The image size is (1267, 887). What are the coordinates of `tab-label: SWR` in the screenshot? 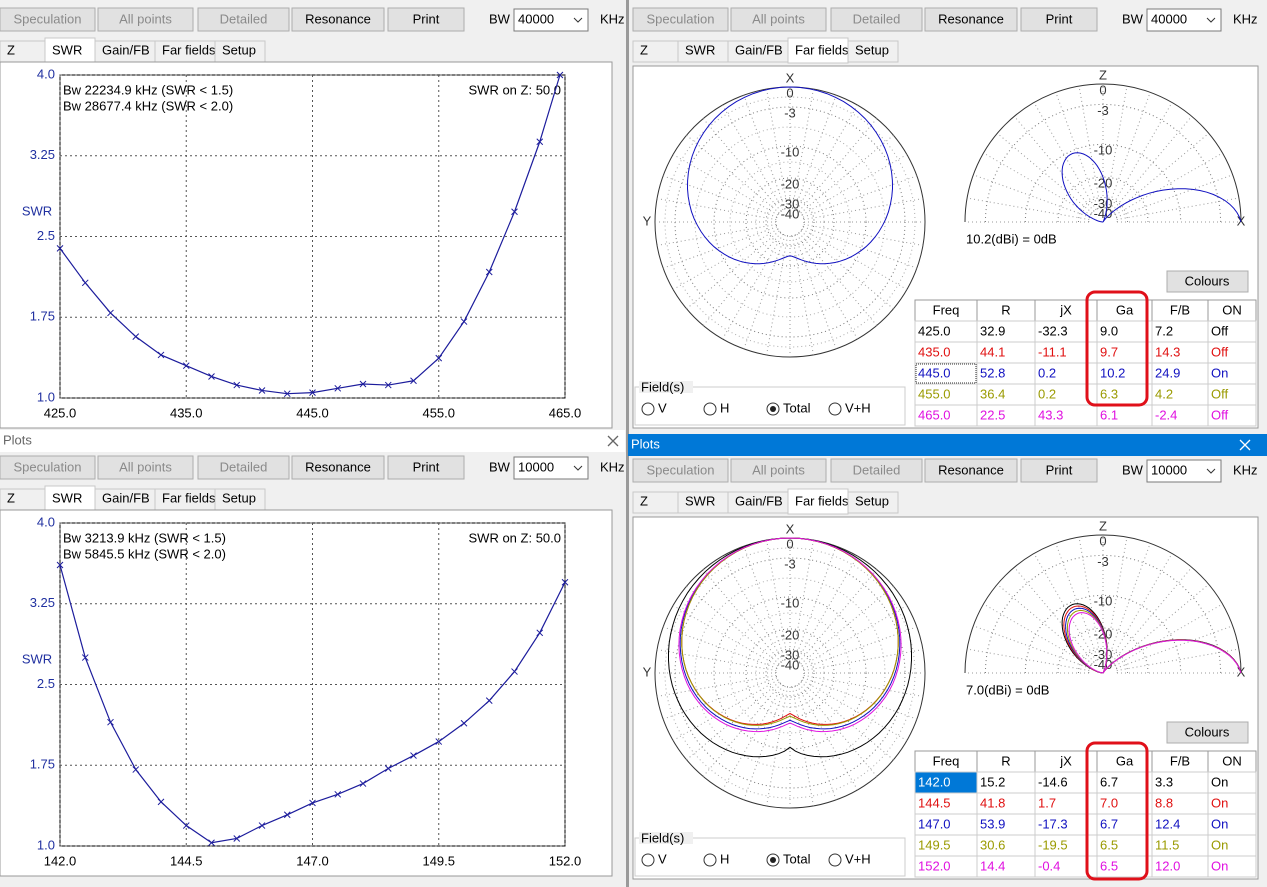 It's located at (67, 49).